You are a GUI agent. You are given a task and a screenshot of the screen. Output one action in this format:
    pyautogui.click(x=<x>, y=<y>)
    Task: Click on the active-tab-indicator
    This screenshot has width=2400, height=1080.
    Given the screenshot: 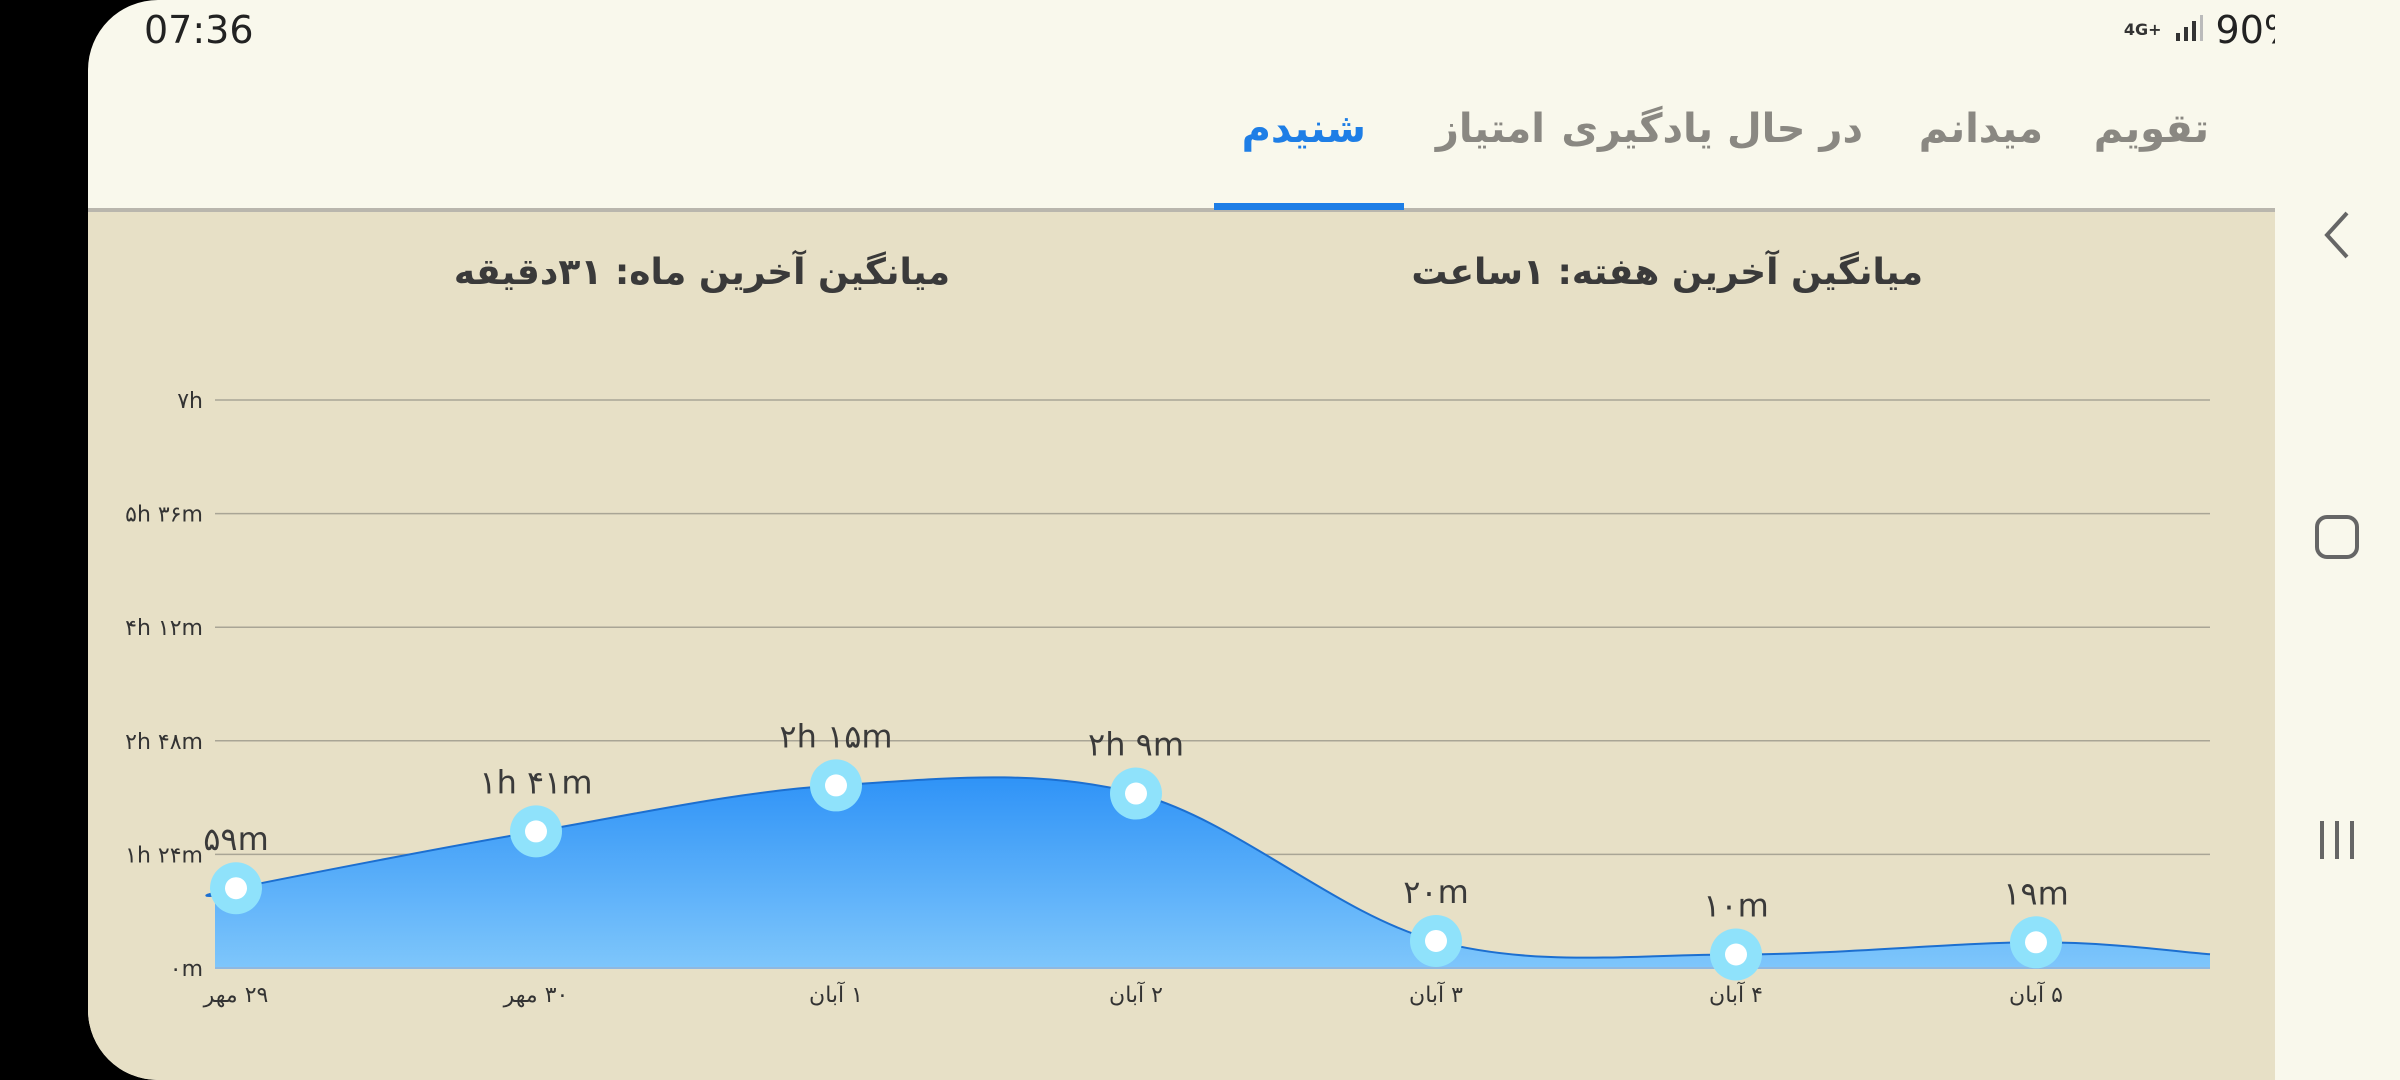 What is the action you would take?
    pyautogui.click(x=1309, y=206)
    